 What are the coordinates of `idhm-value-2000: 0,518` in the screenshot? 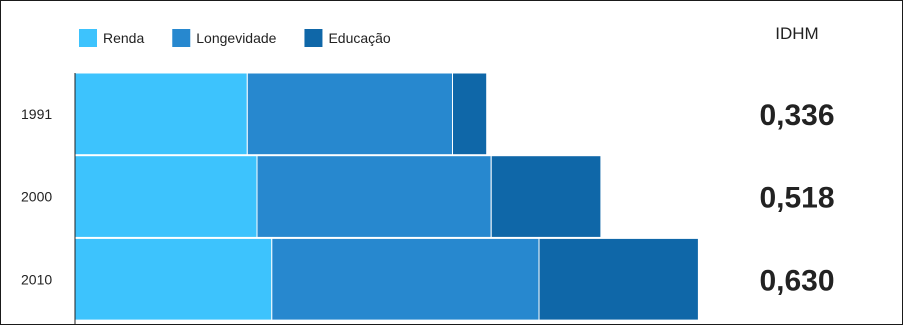 It's located at (796, 198).